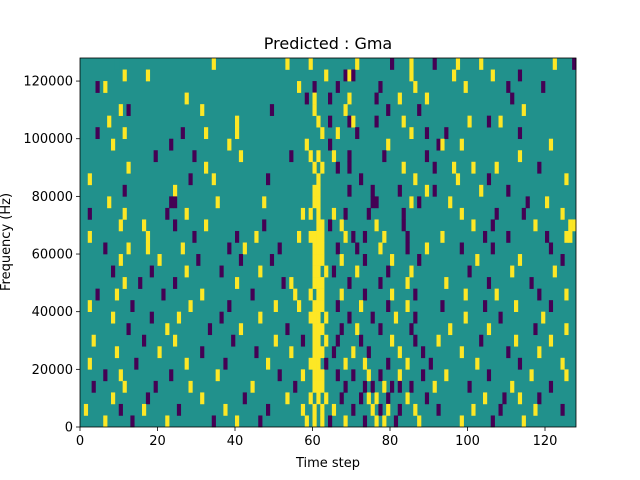  What do you see at coordinates (157, 441) in the screenshot?
I see `x-tick-label: 20` at bounding box center [157, 441].